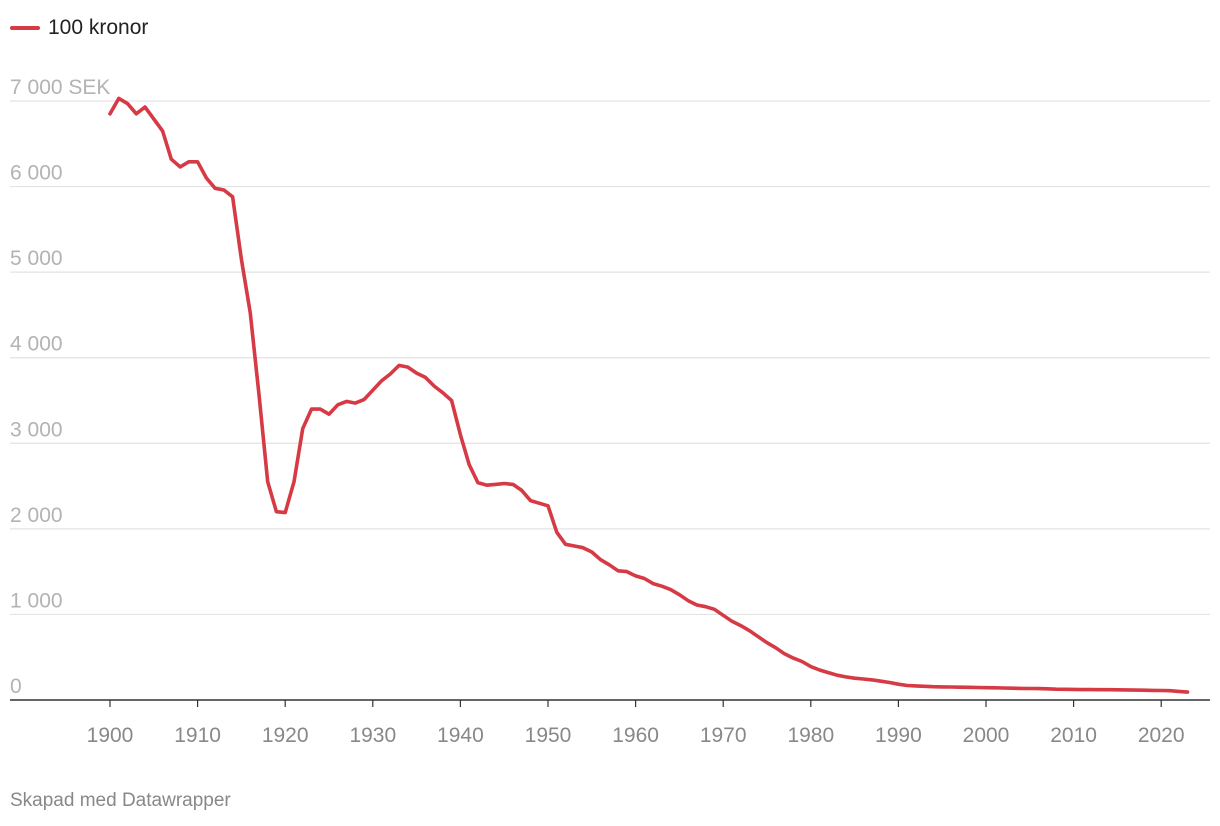  What do you see at coordinates (25, 28) in the screenshot?
I see `legend-swatch` at bounding box center [25, 28].